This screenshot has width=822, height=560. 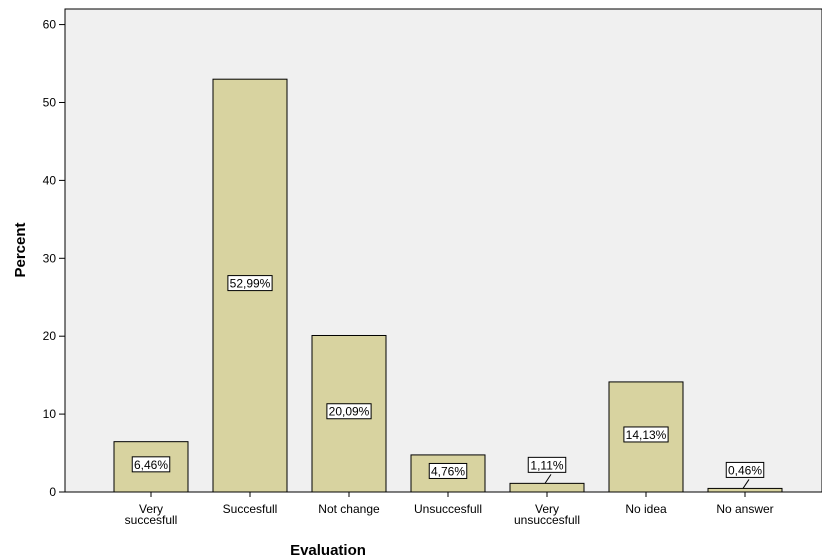 I want to click on x-tick-label: No idea, so click(x=646, y=509).